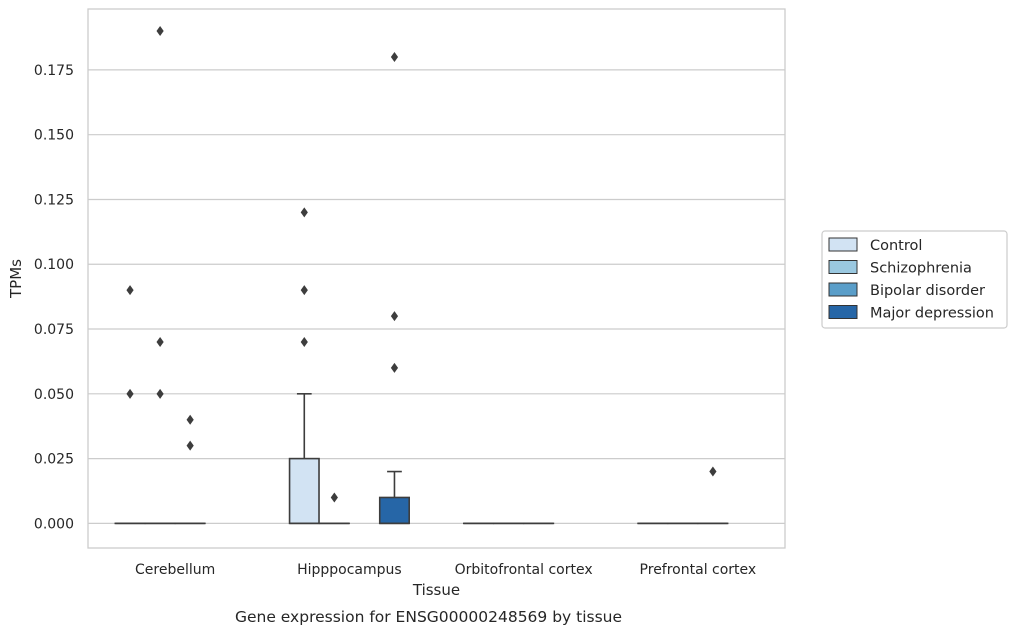  What do you see at coordinates (54, 297) in the screenshot?
I see `y-tick-labels: 0.000 0.025 0.050 0.075 0.100 0.125 0.150 0.175` at bounding box center [54, 297].